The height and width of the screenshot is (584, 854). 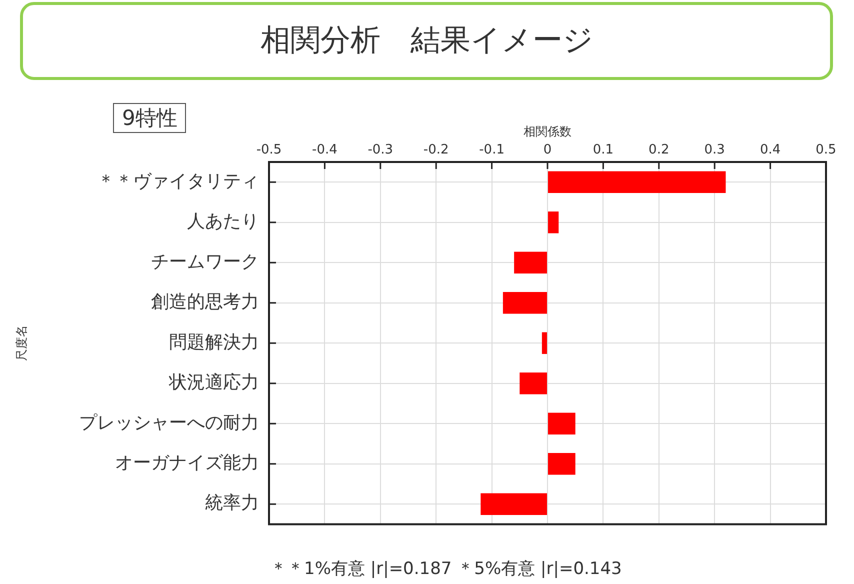 I want to click on y-axis-title: 尺度名, so click(x=21, y=343).